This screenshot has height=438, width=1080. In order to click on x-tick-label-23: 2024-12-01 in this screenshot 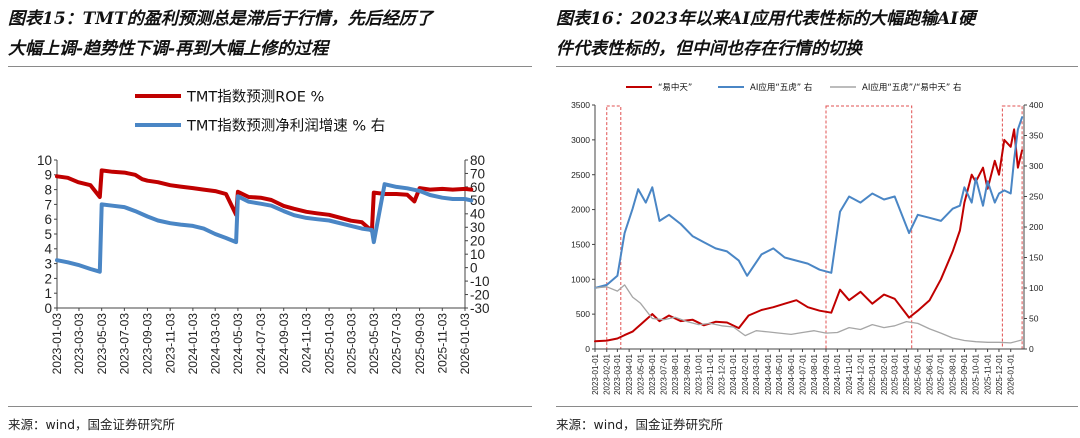, I will do `click(860, 373)`.